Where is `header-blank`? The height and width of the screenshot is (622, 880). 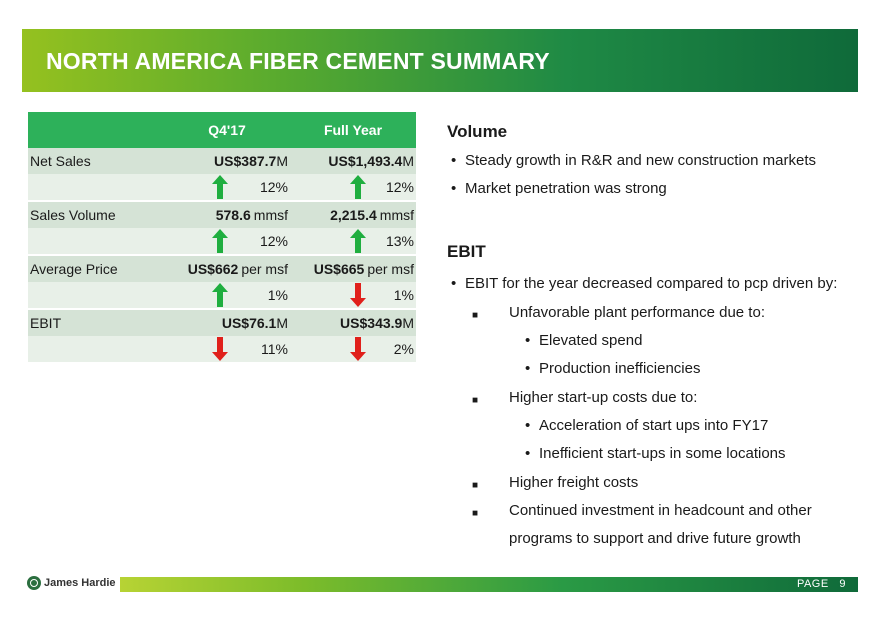 header-blank is located at coordinates (96, 130).